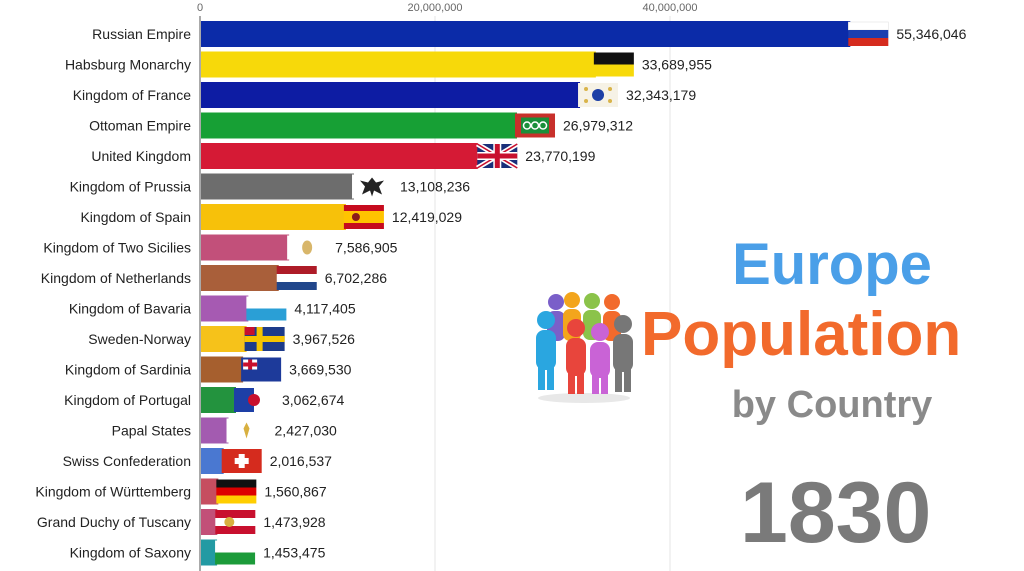 The image size is (1024, 571). What do you see at coordinates (235, 522) in the screenshot?
I see `tuscany-flag-icon` at bounding box center [235, 522].